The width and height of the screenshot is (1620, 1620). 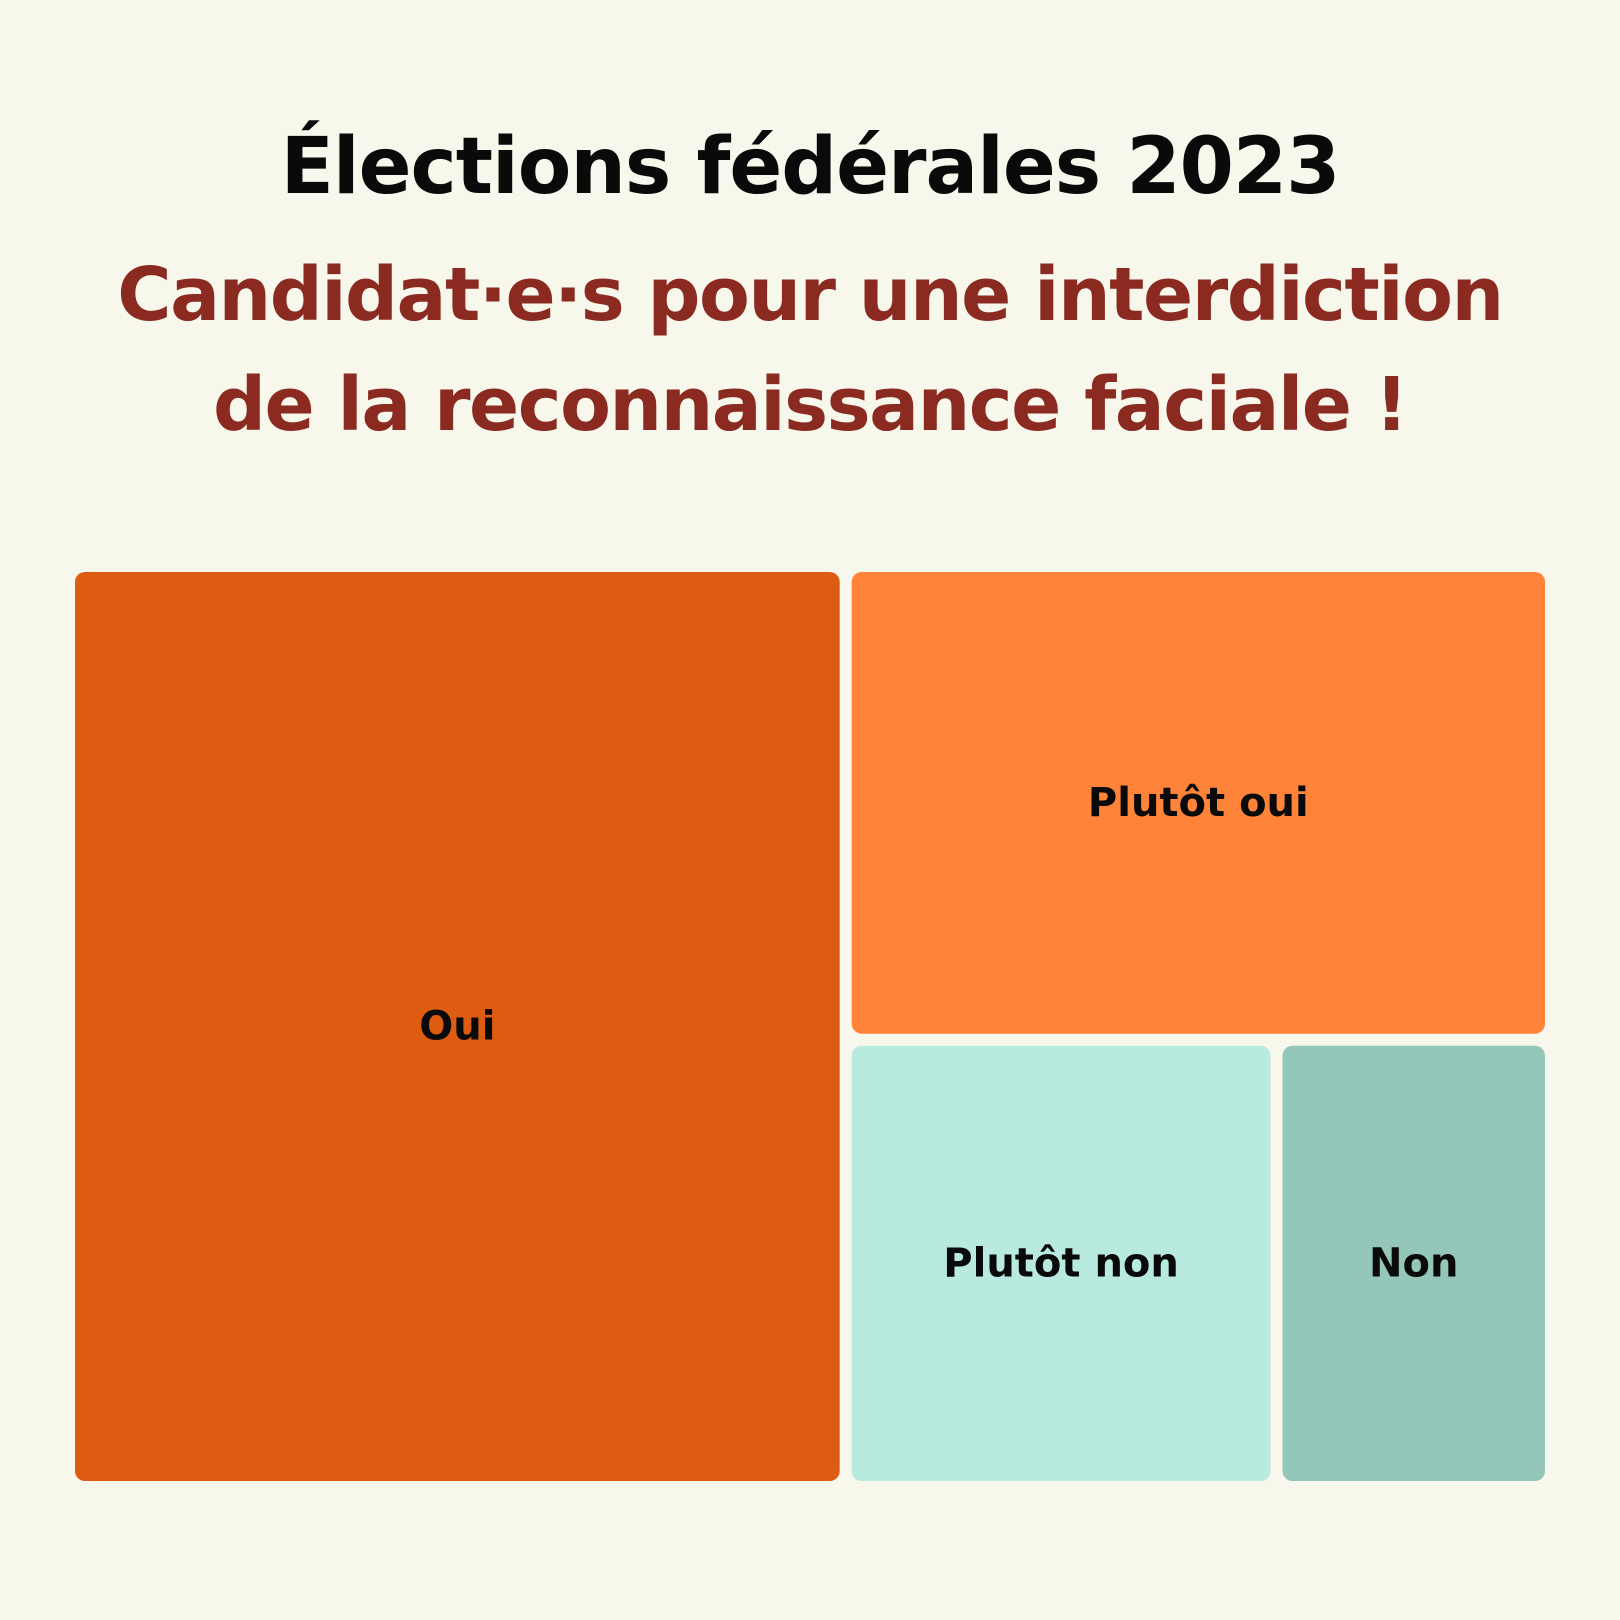 What do you see at coordinates (810, 167) in the screenshot?
I see `chart-title: Élections fédérales 2023` at bounding box center [810, 167].